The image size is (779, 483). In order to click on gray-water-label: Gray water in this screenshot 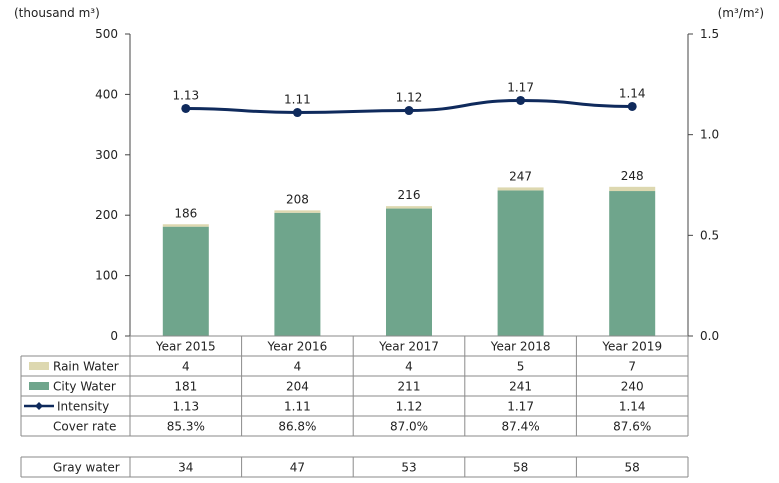, I will do `click(86, 468)`.